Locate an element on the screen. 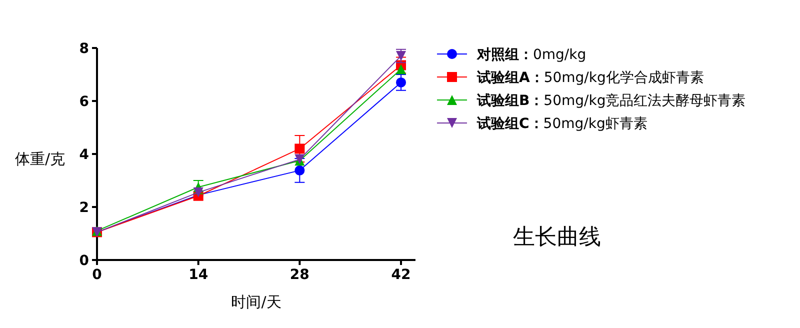 This screenshot has width=800, height=328. y-tick-label: 2 is located at coordinates (84, 208).